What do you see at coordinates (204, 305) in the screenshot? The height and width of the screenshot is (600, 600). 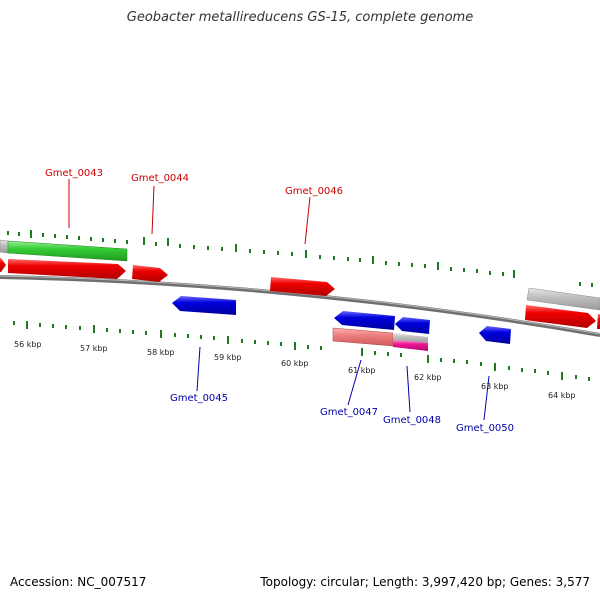 I see `gene-gmet-0045-arrow` at bounding box center [204, 305].